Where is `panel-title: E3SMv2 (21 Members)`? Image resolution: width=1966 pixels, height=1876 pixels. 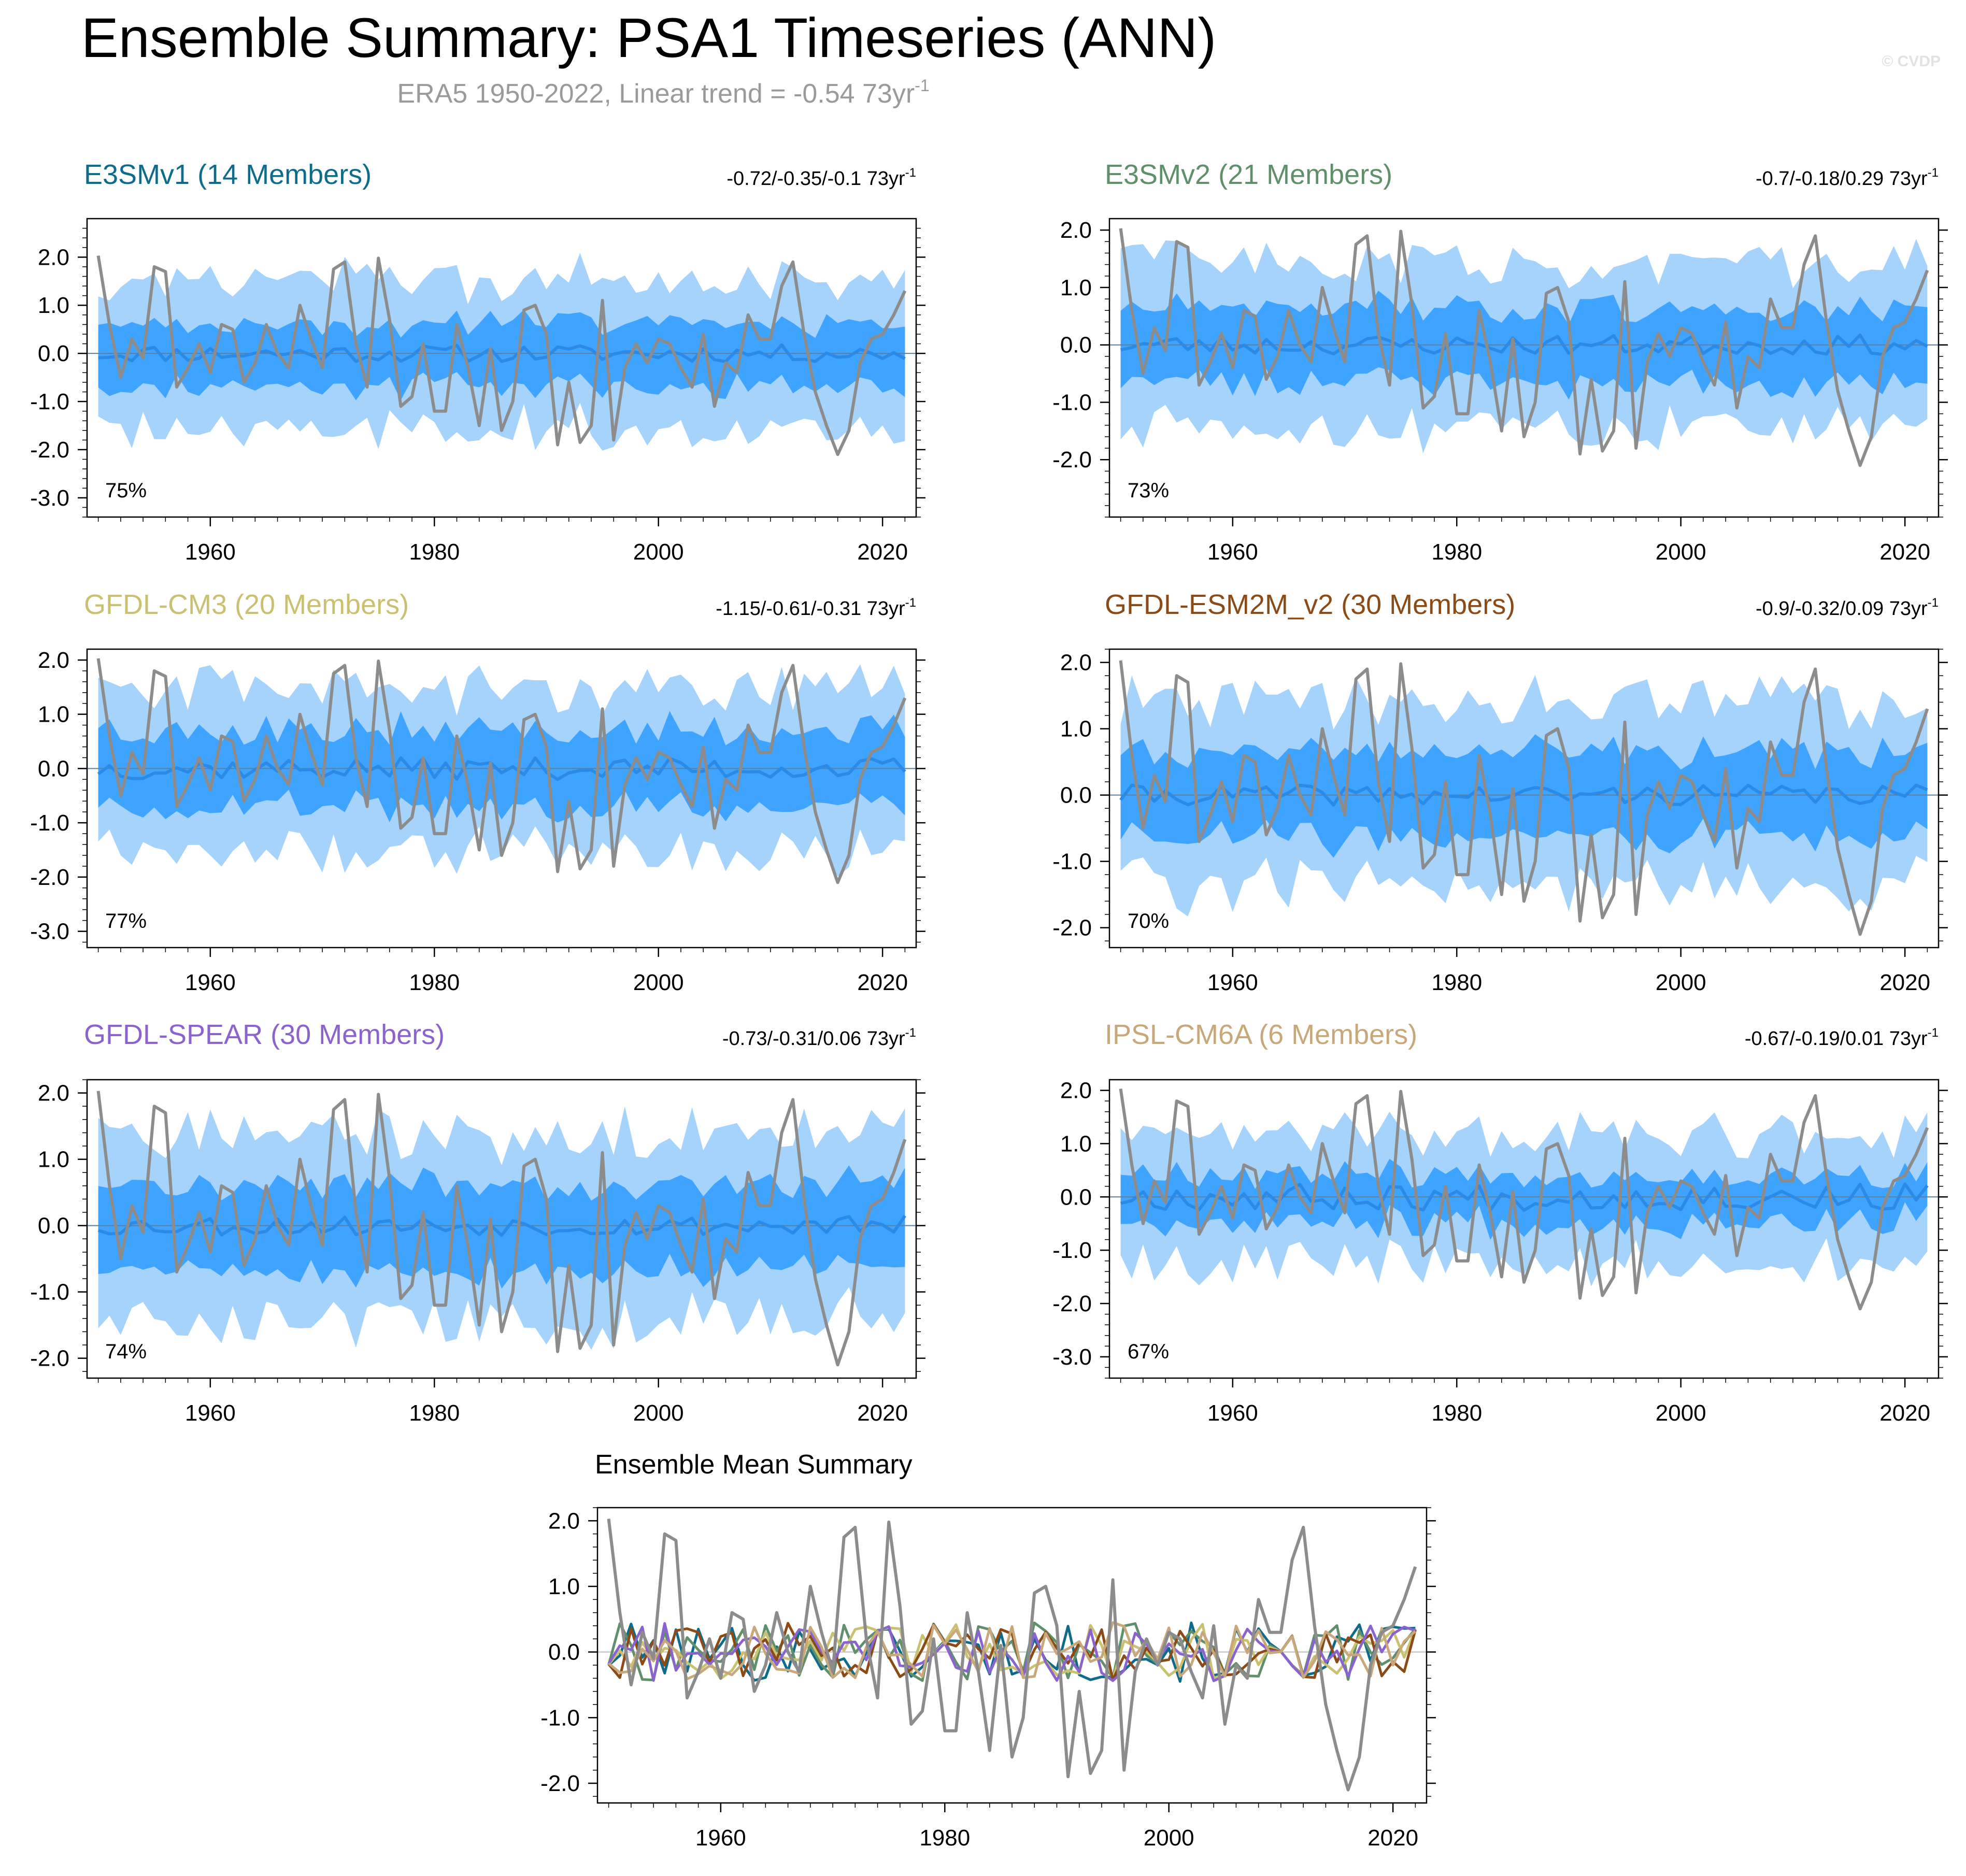
panel-title: E3SMv2 (21 Members) is located at coordinates (1248, 174).